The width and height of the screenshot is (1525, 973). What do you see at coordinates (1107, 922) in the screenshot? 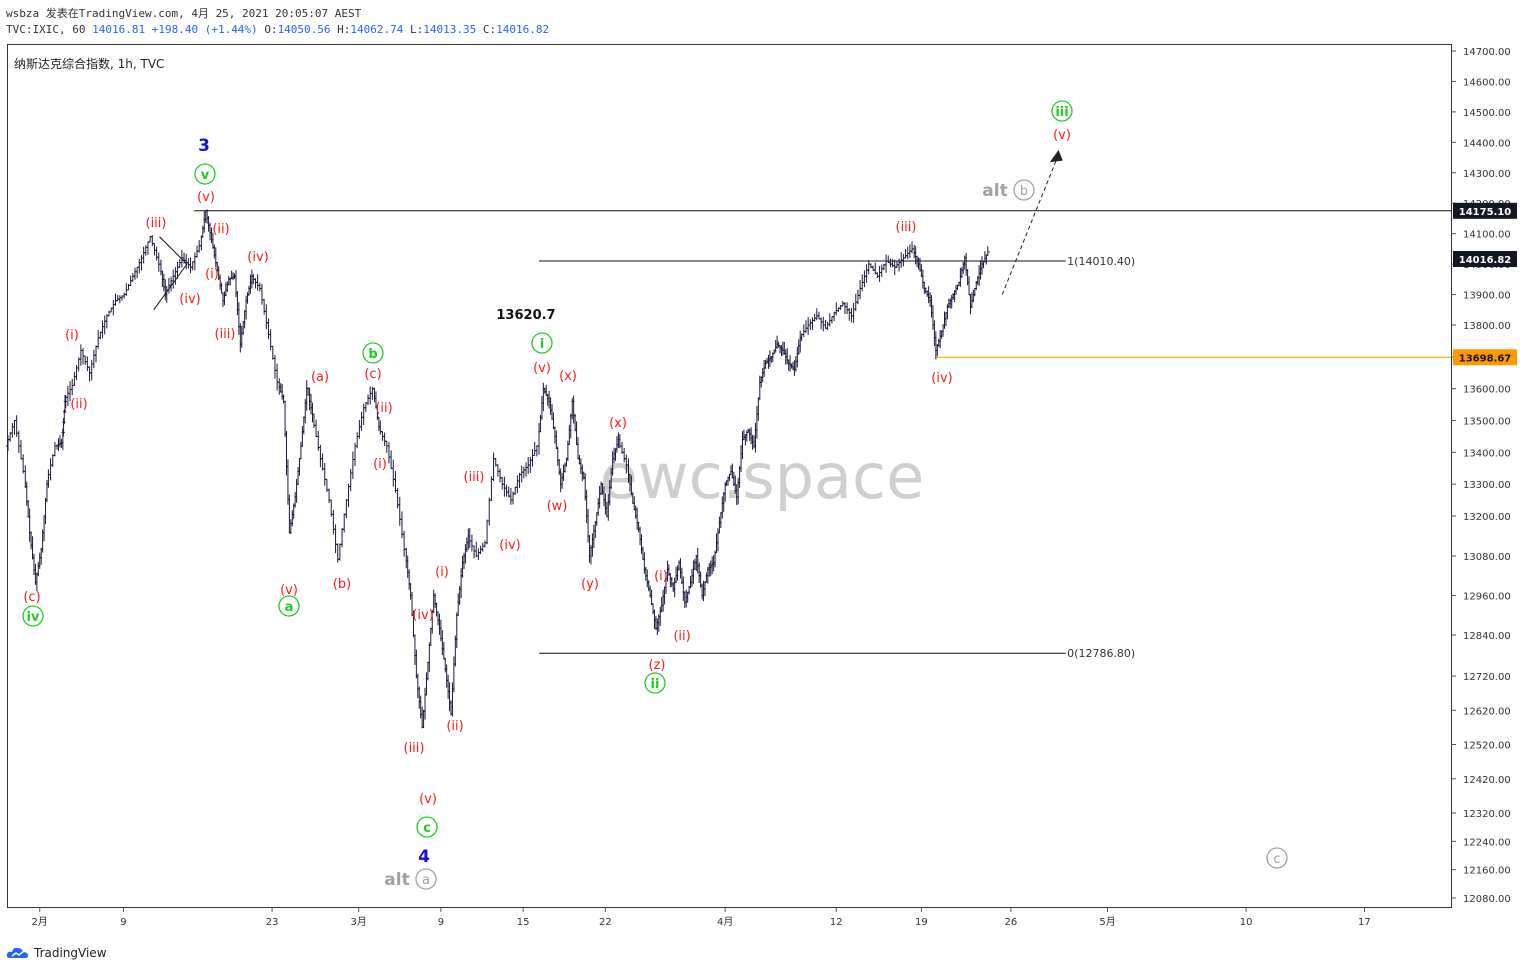
I see `x-tick-label: 5月` at bounding box center [1107, 922].